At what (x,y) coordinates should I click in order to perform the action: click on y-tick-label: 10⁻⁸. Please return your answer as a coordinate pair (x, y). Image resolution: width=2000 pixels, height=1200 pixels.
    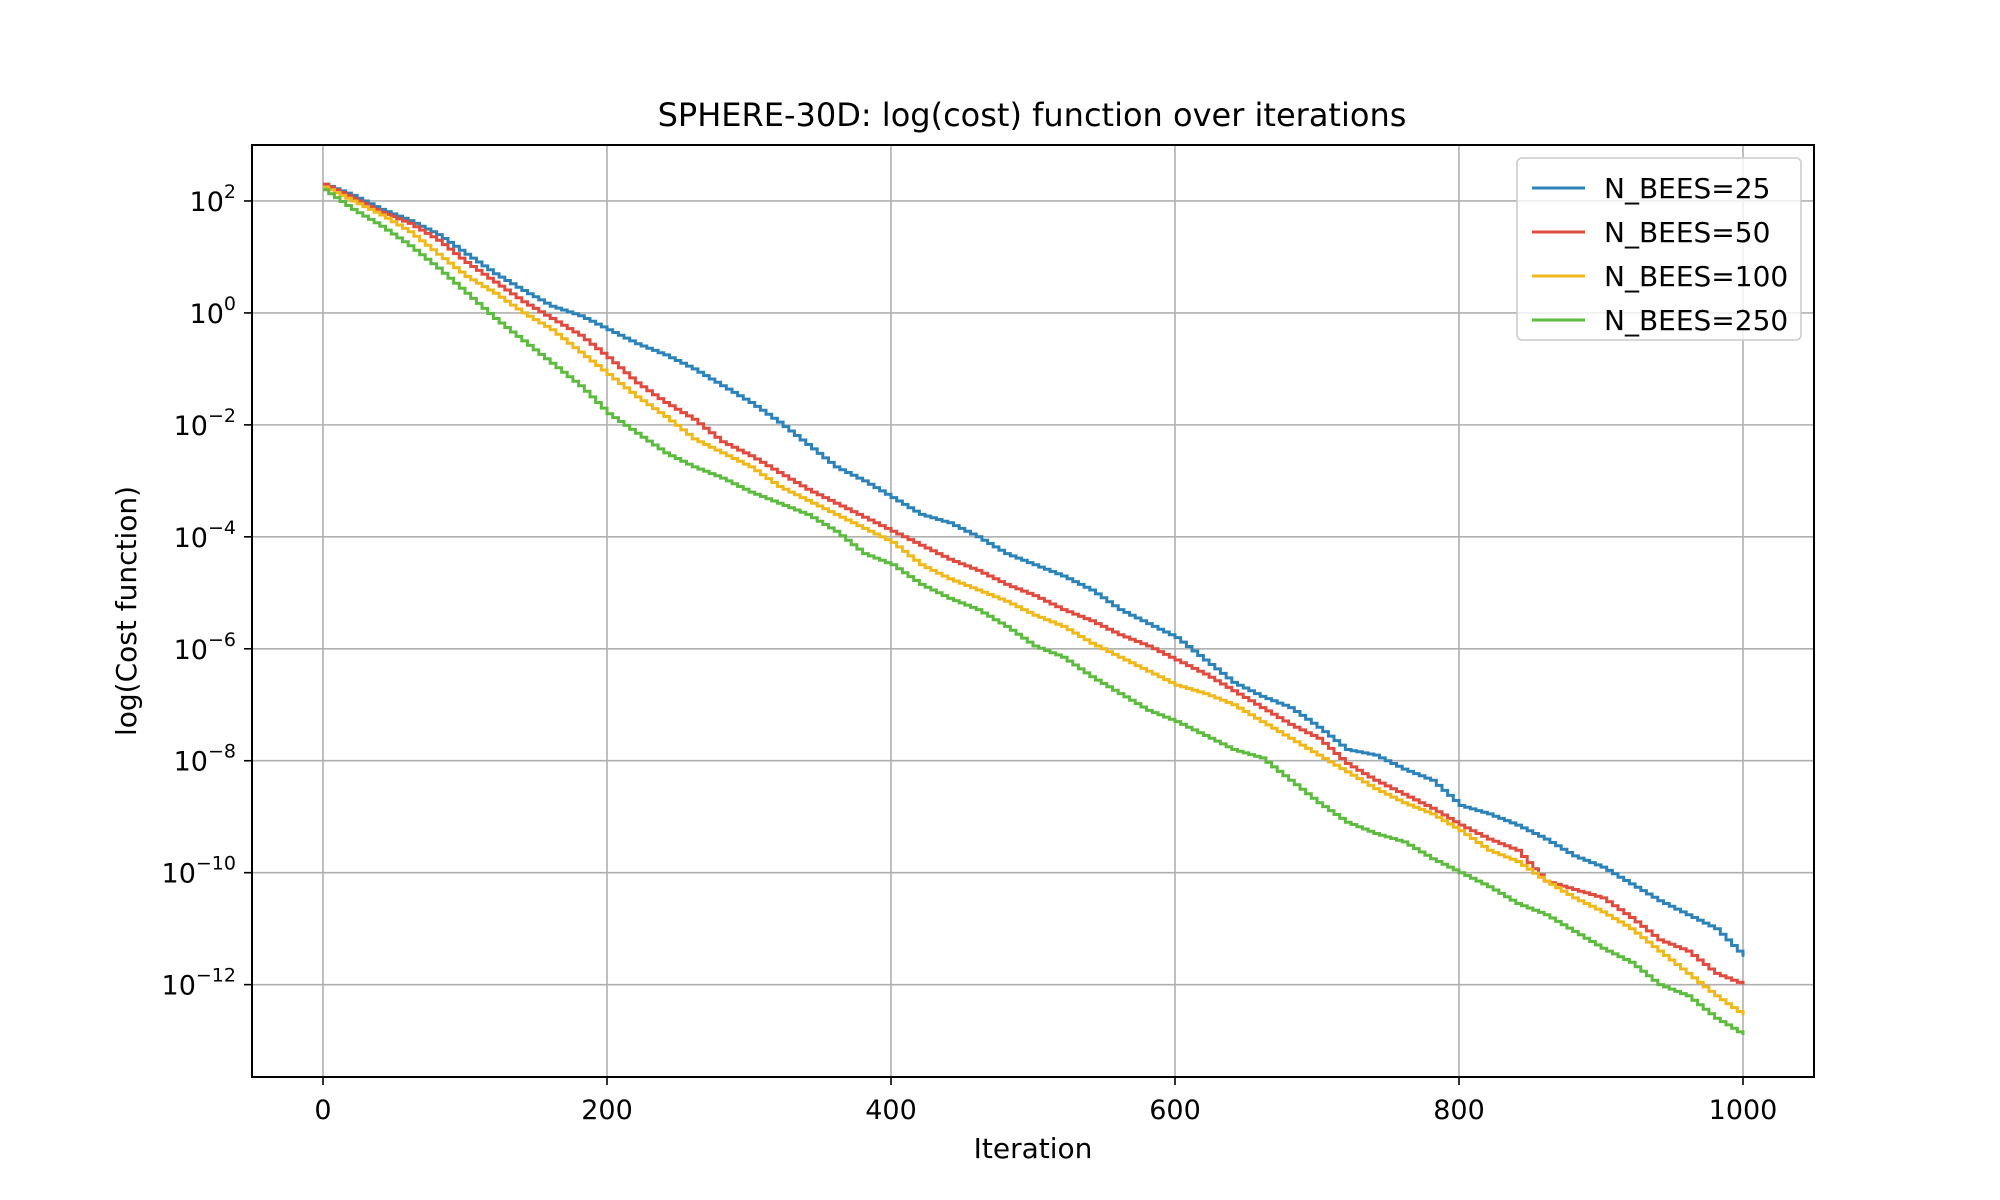
    Looking at the image, I should click on (205, 759).